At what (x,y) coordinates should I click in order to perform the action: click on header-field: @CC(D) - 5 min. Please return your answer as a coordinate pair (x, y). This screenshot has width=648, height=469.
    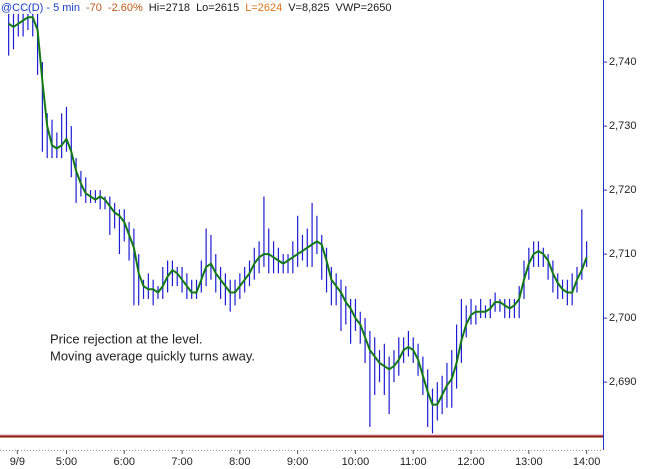
    Looking at the image, I should click on (40, 8).